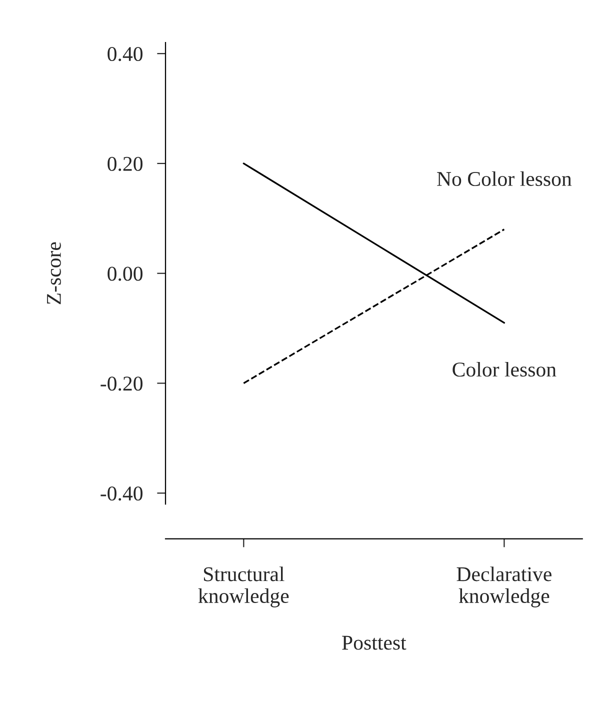 The image size is (613, 710). Describe the element at coordinates (504, 587) in the screenshot. I see `x-tick-label: Declarative knowledge` at that location.